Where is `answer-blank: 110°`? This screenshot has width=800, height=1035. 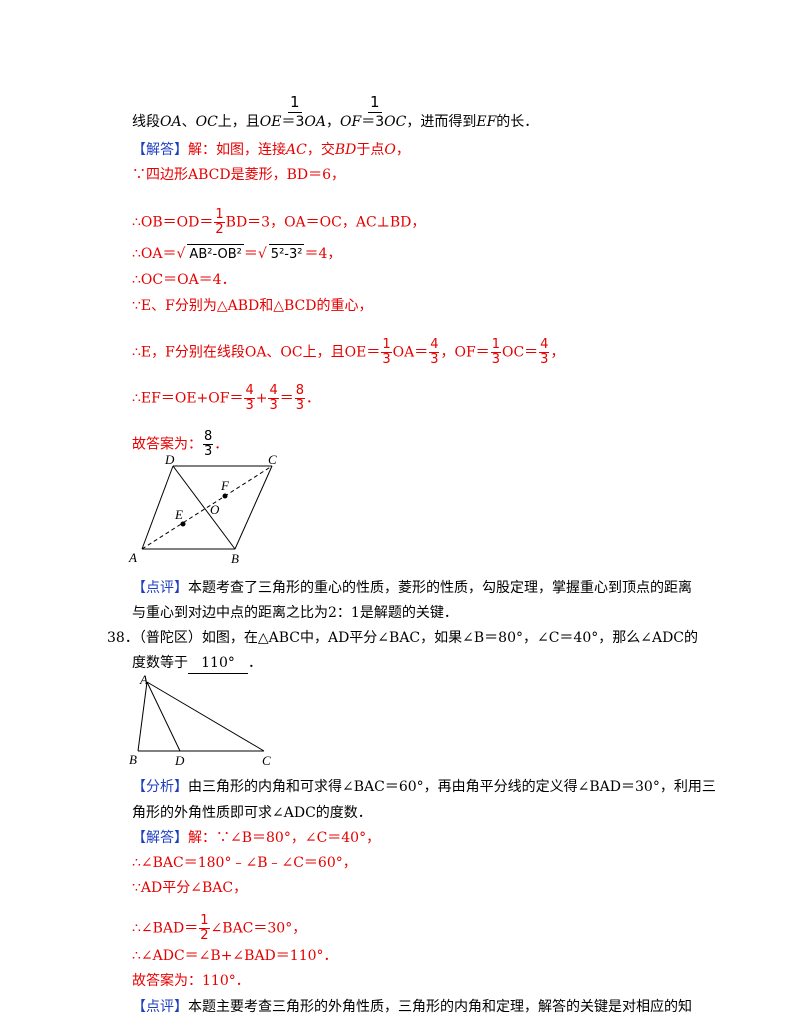
answer-blank: 110° is located at coordinates (218, 663).